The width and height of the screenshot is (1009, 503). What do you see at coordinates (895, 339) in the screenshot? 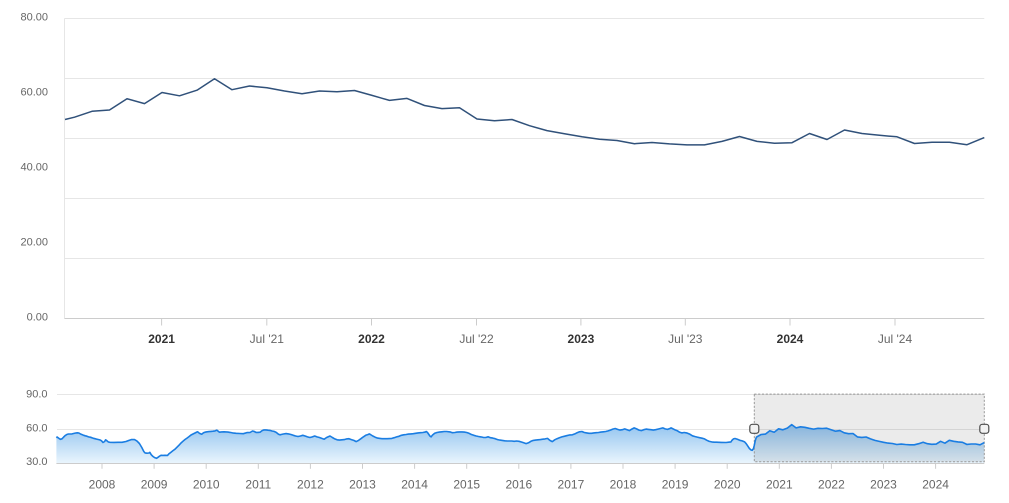
I see `svg-text: Jul '24` at bounding box center [895, 339].